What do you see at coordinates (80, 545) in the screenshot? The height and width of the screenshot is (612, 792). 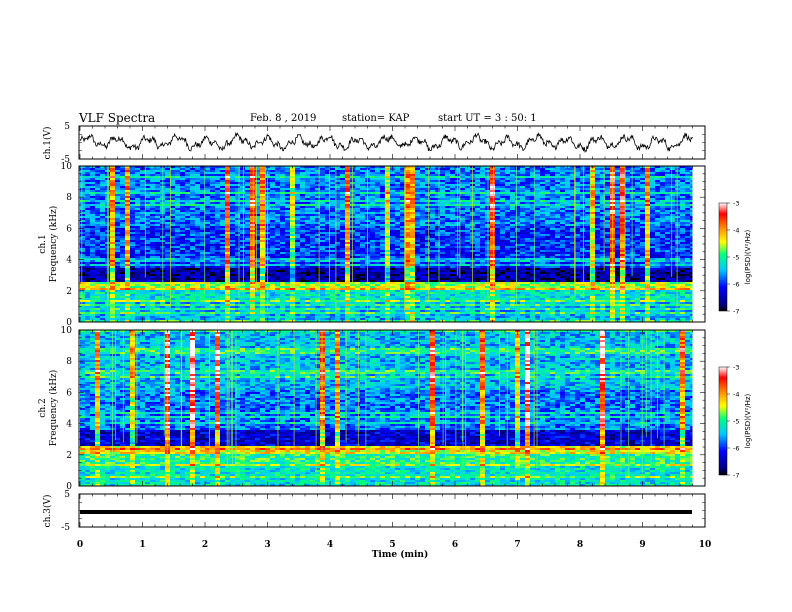 I see `x-tick-label: 0` at bounding box center [80, 545].